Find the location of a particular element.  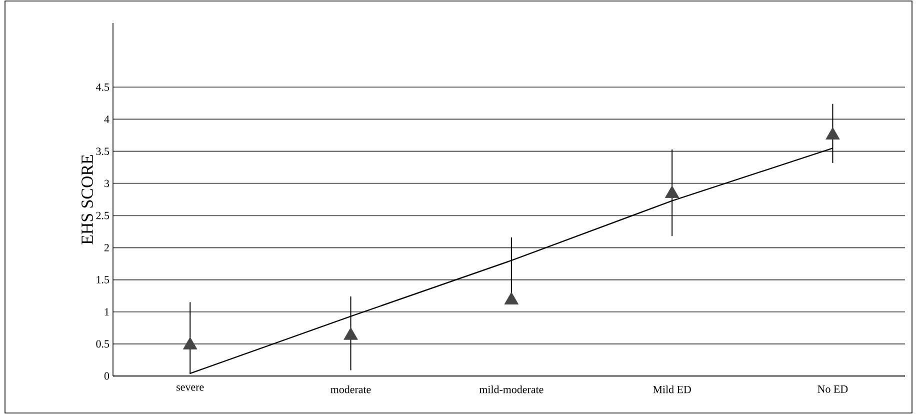

x-tick-label: mild-moderate is located at coordinates (511, 390).